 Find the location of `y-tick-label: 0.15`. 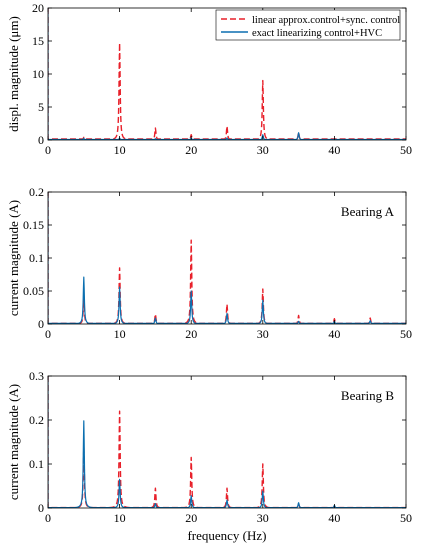

y-tick-label: 0.15 is located at coordinates (33, 225).